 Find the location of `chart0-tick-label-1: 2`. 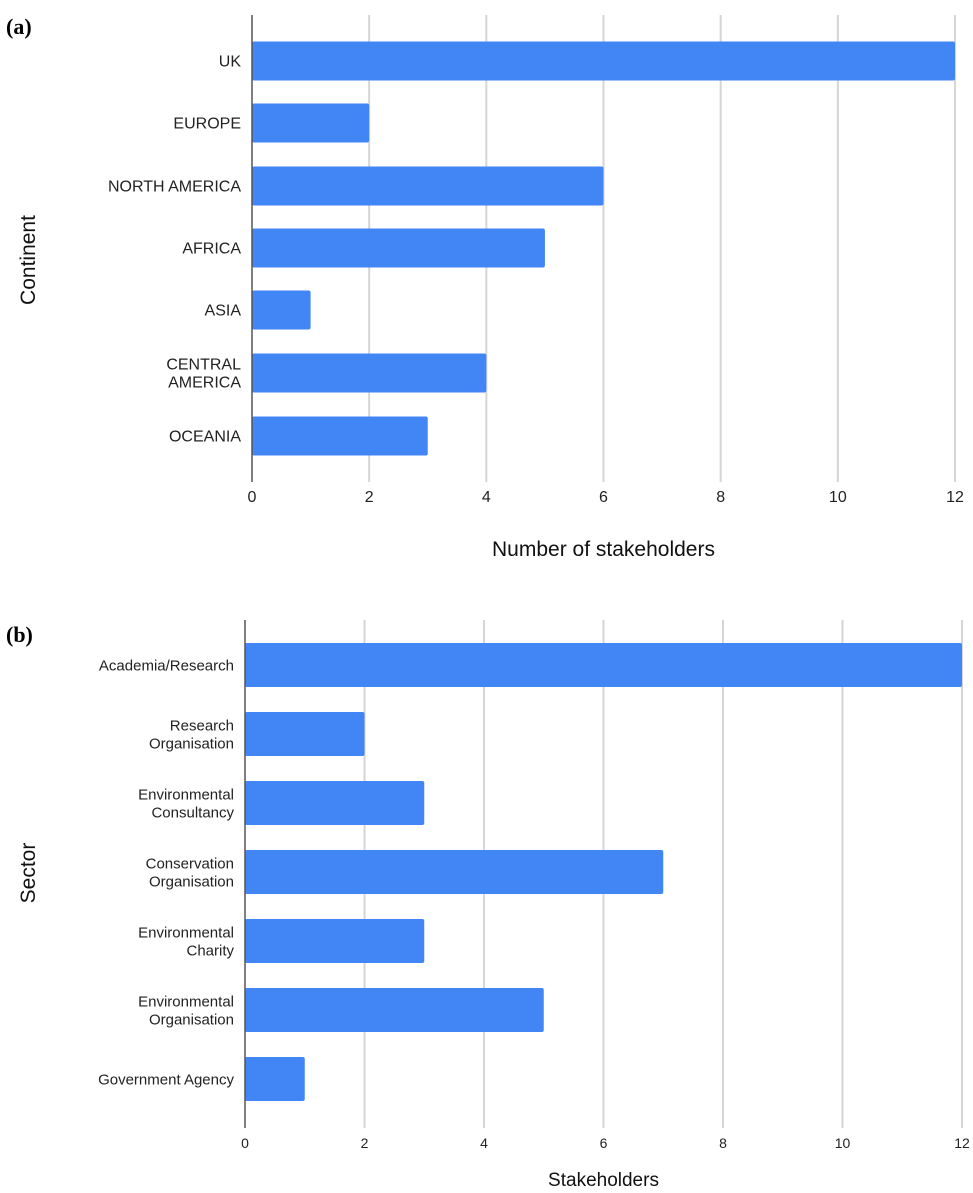

chart0-tick-label-1: 2 is located at coordinates (369, 497).